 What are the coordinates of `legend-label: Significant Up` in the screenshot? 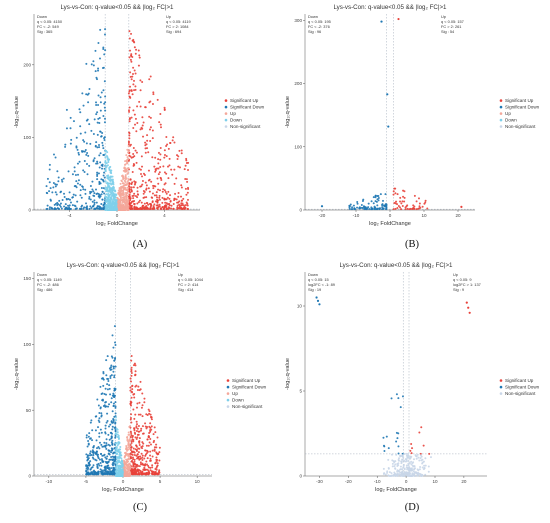 It's located at (519, 380).